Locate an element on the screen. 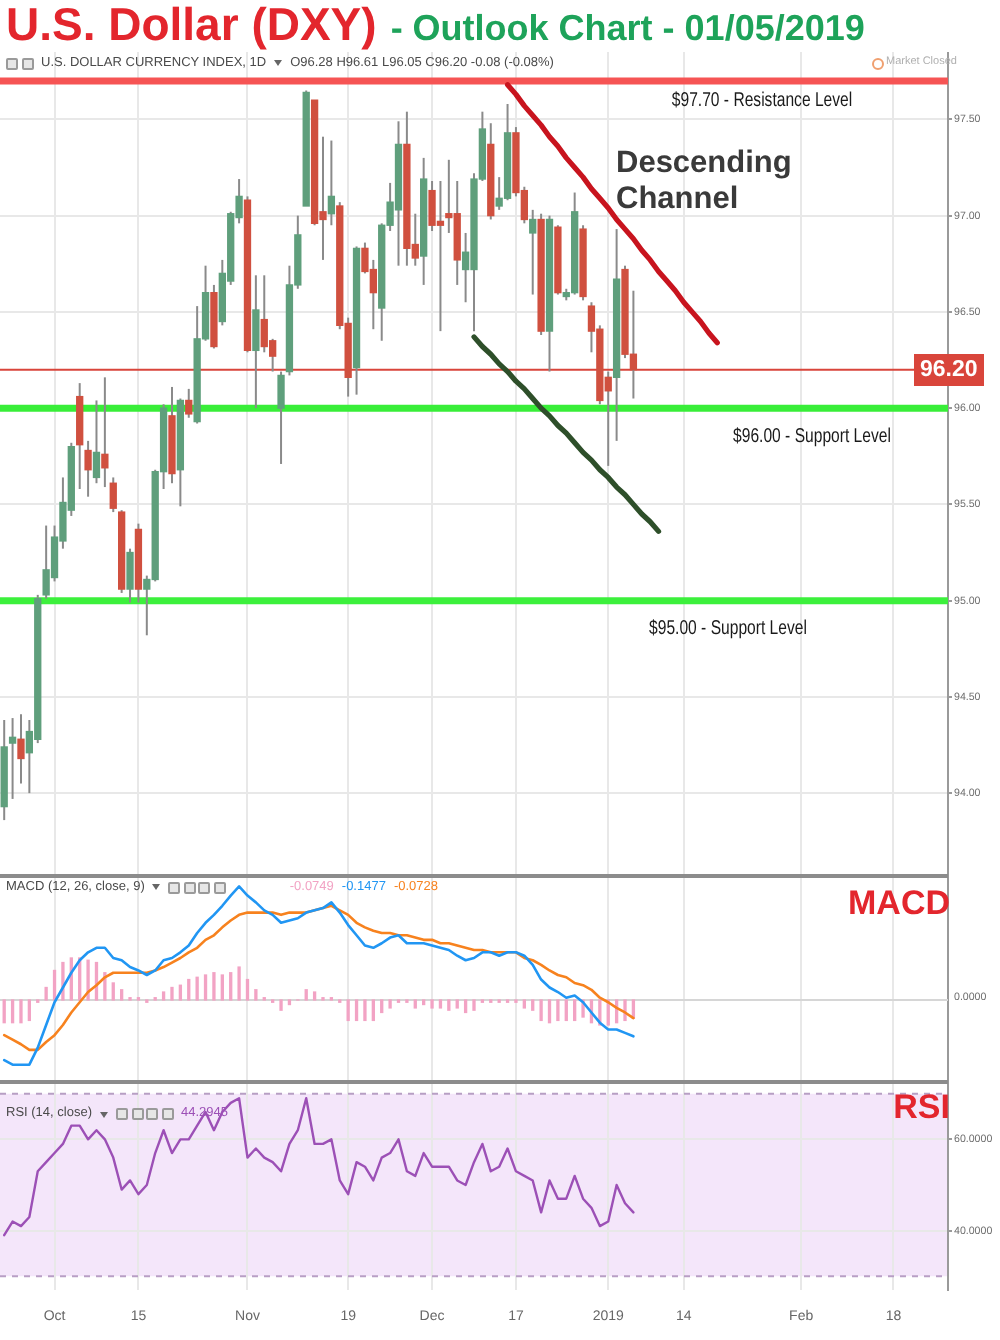  ref-line-label: 96.20 is located at coordinates (949, 369).